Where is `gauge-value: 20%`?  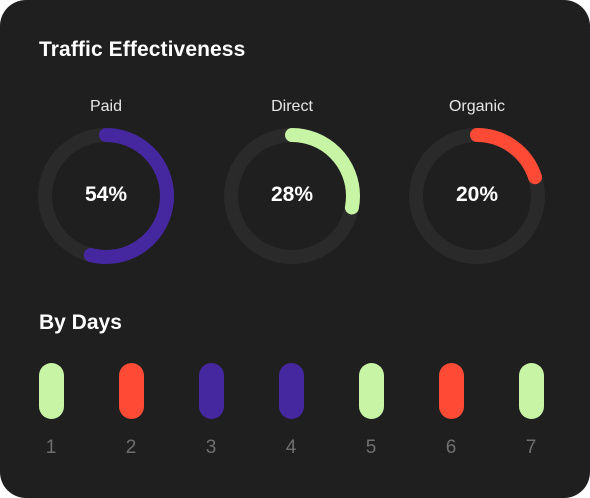 gauge-value: 20% is located at coordinates (477, 194).